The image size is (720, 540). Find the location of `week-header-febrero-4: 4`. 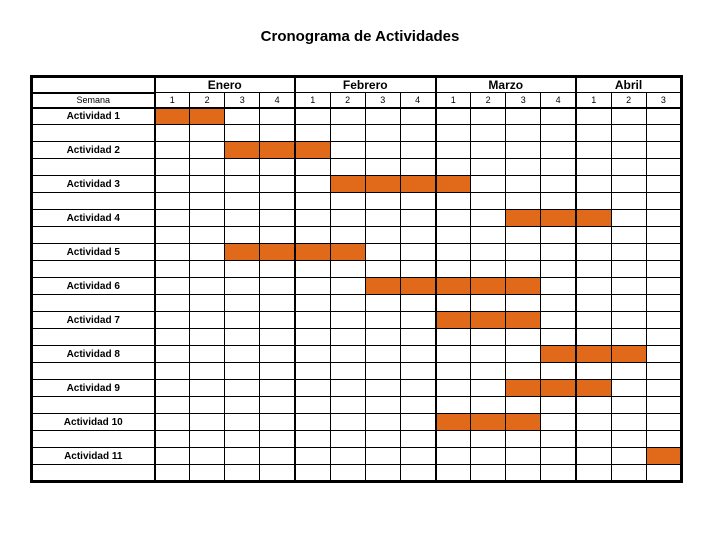

week-header-febrero-4: 4 is located at coordinates (418, 100).